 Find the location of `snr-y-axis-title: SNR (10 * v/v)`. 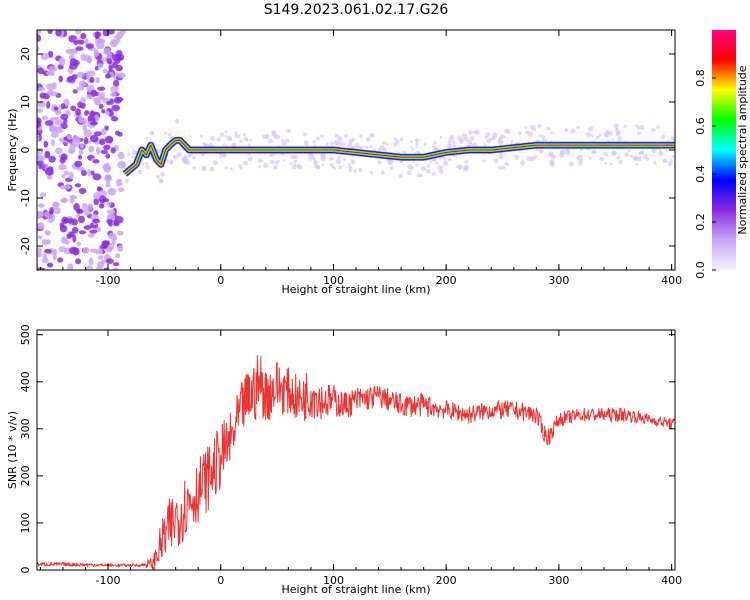

snr-y-axis-title: SNR (10 * v/v) is located at coordinates (12, 450).